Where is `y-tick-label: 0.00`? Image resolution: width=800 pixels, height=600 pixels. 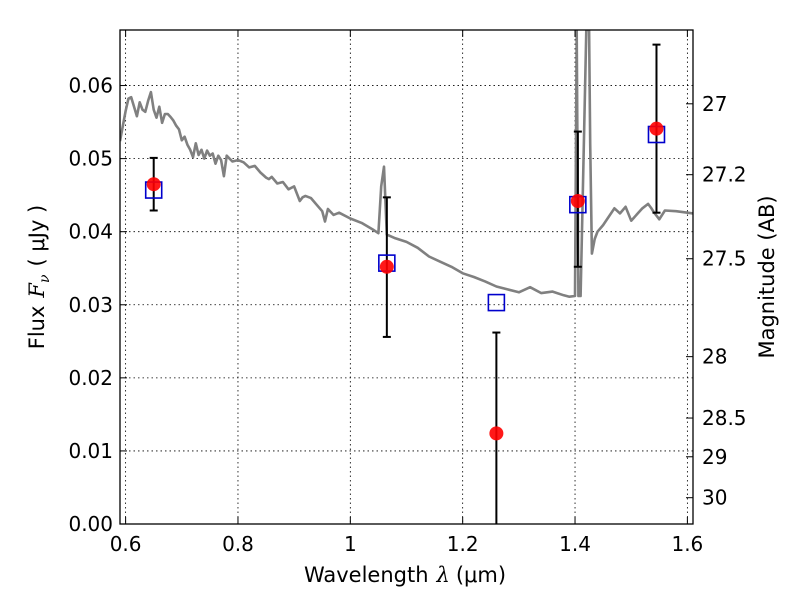
y-tick-label: 0.00 is located at coordinates (90, 524).